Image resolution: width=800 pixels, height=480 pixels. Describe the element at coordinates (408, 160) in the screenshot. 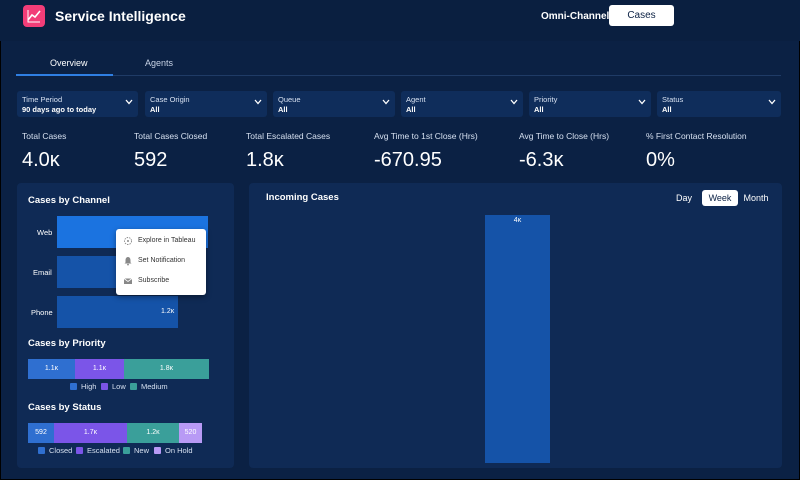

I see `kpi-value: -670.95` at that location.